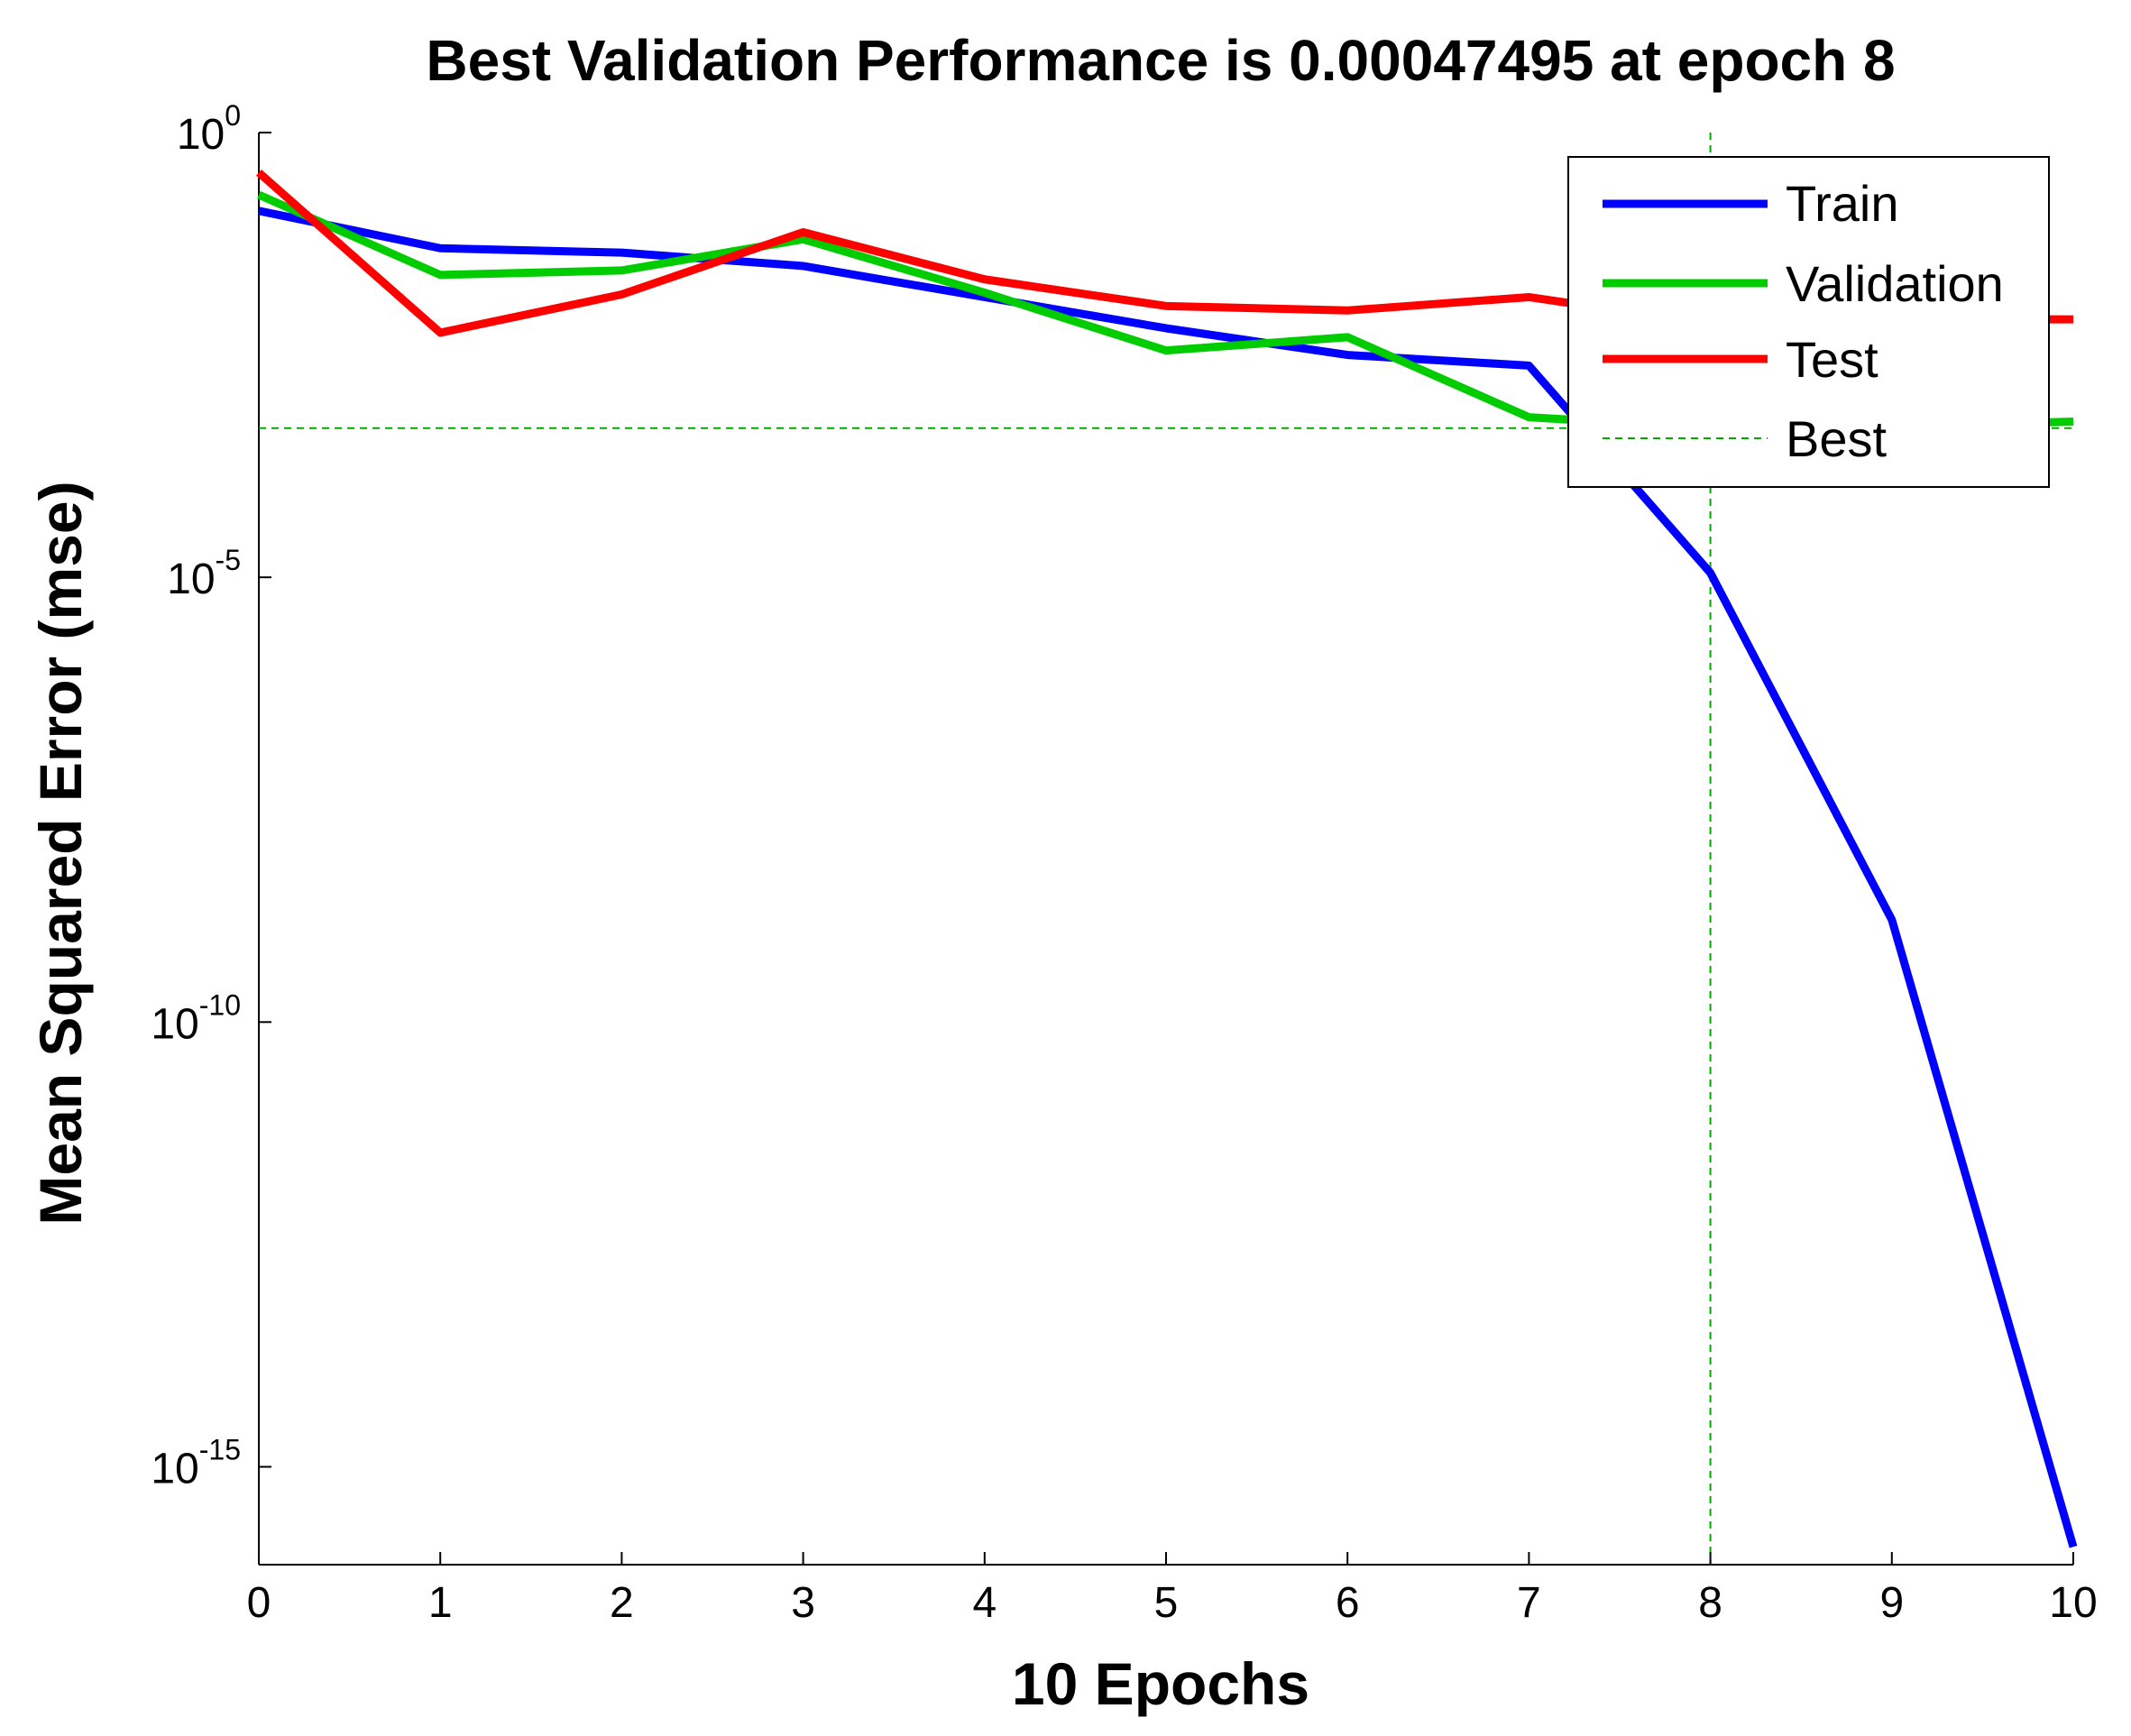 Image resolution: width=2131 pixels, height=1736 pixels. Describe the element at coordinates (1529, 1603) in the screenshot. I see `x-tick-label: 7` at that location.